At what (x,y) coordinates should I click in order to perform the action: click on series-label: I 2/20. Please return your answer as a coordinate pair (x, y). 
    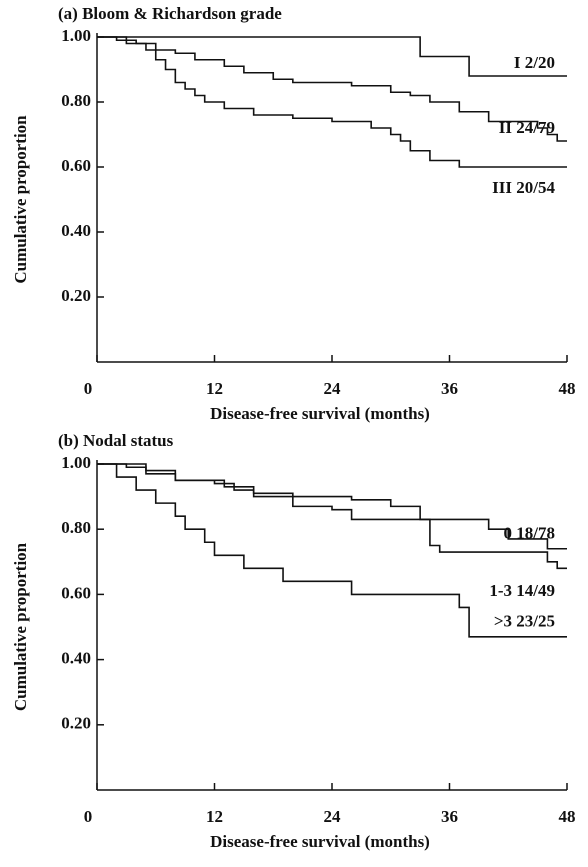
    Looking at the image, I should click on (534, 62).